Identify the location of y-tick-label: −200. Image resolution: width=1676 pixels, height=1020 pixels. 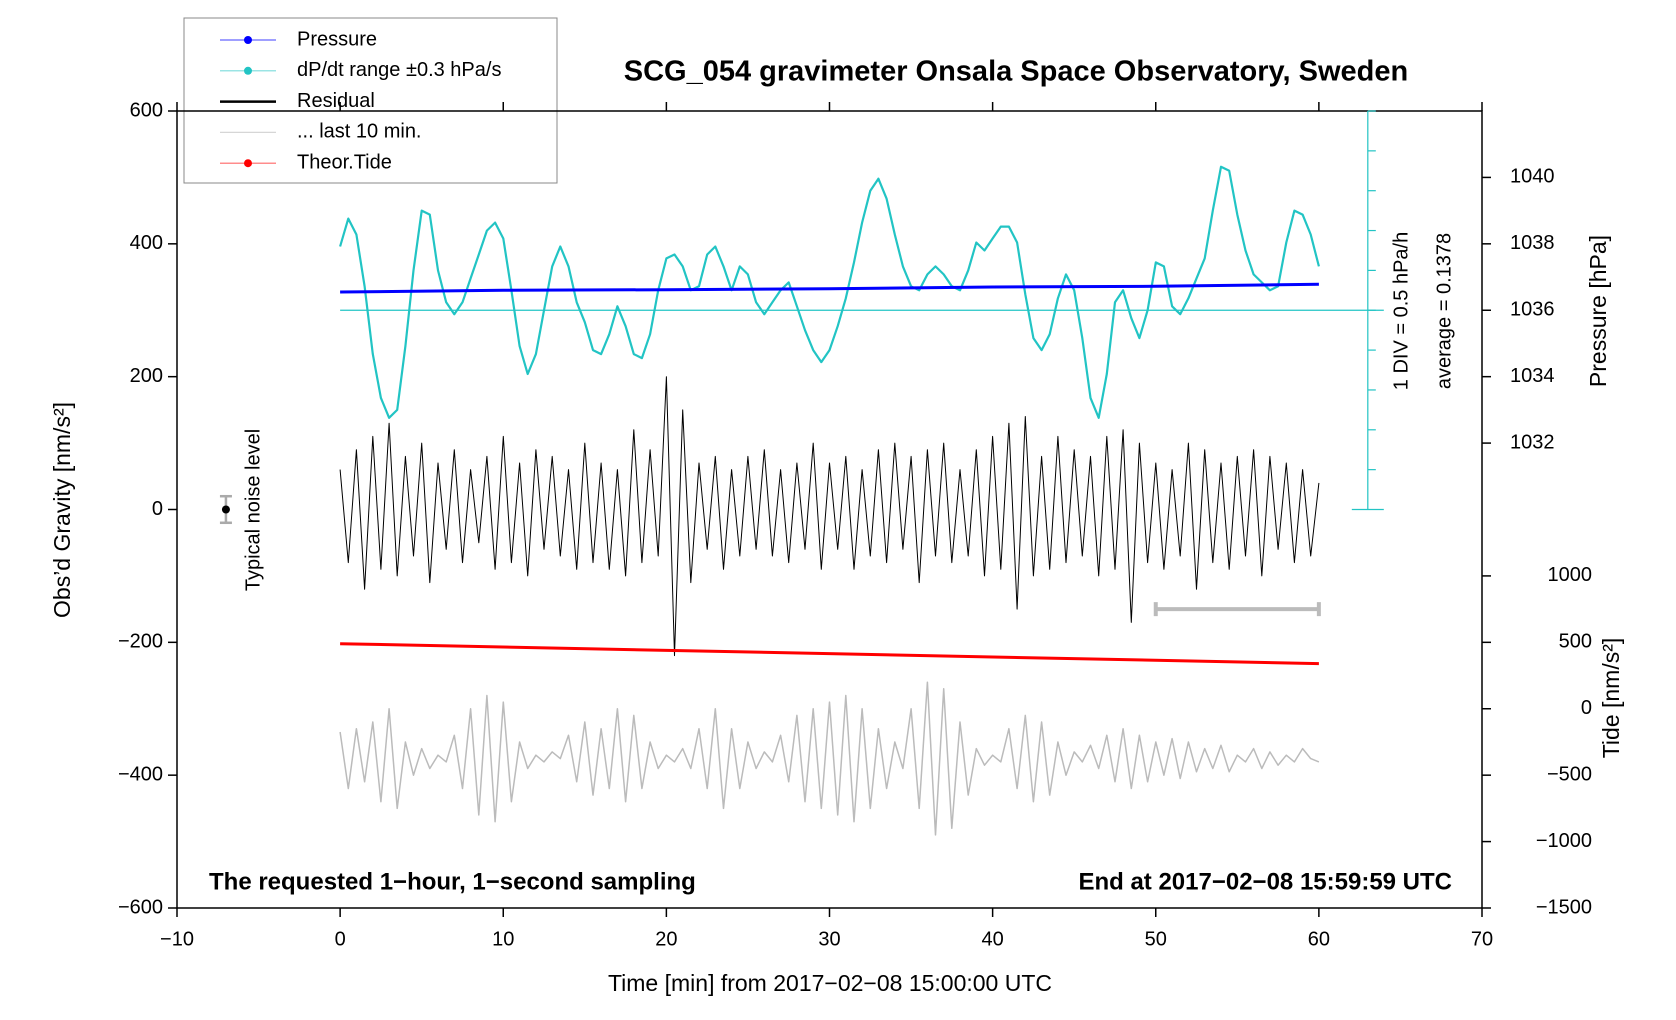
(140, 642).